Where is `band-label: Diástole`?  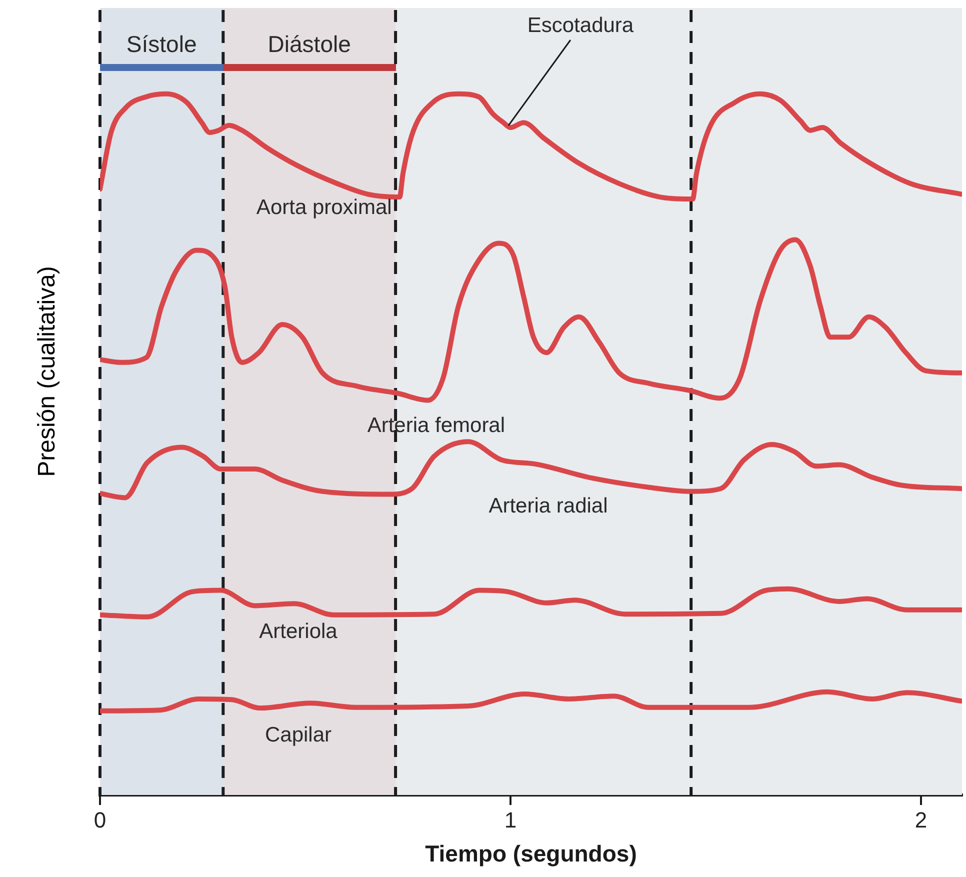
band-label: Diástole is located at coordinates (309, 43).